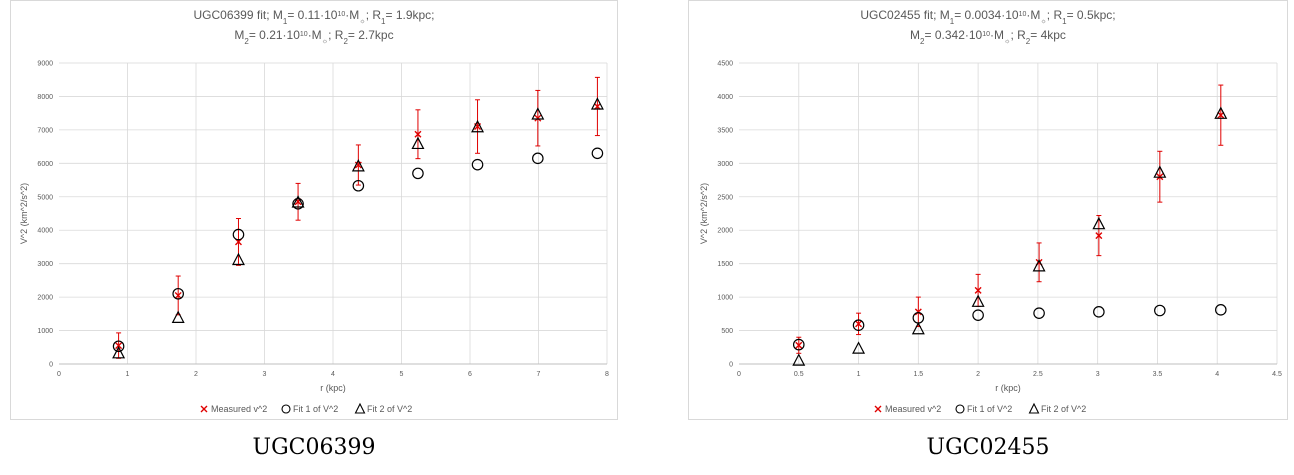  What do you see at coordinates (470, 374) in the screenshot?
I see `x-tick-label: 6` at bounding box center [470, 374].